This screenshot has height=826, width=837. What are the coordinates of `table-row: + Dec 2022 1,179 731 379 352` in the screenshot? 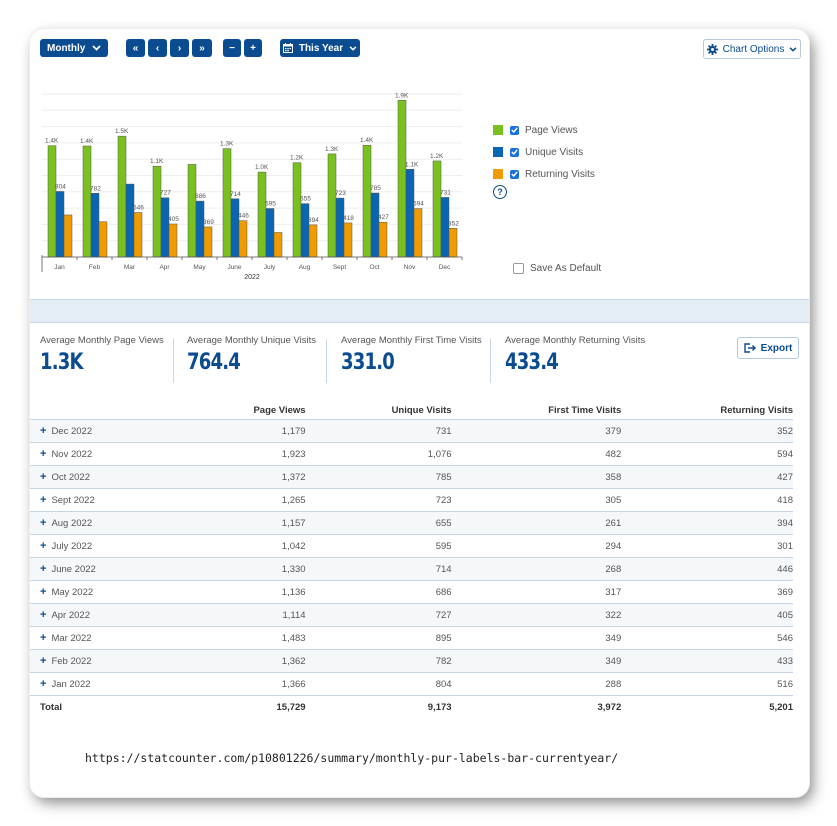 It's located at (411, 431).